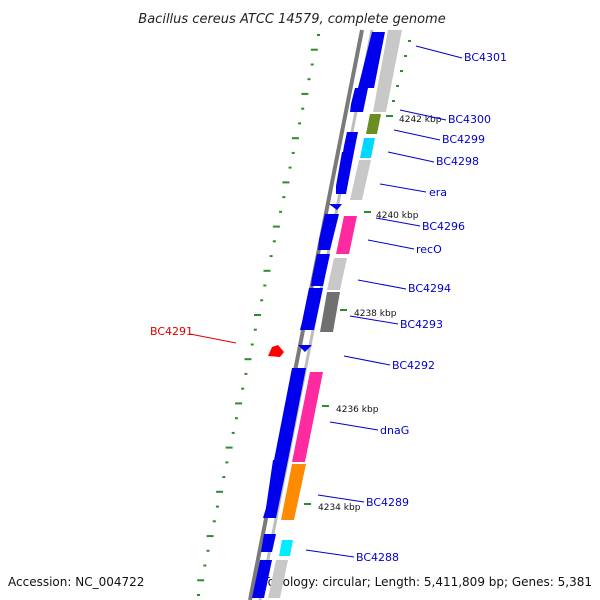  What do you see at coordinates (286, 548) in the screenshot?
I see `cog-cyan-bc4288` at bounding box center [286, 548].